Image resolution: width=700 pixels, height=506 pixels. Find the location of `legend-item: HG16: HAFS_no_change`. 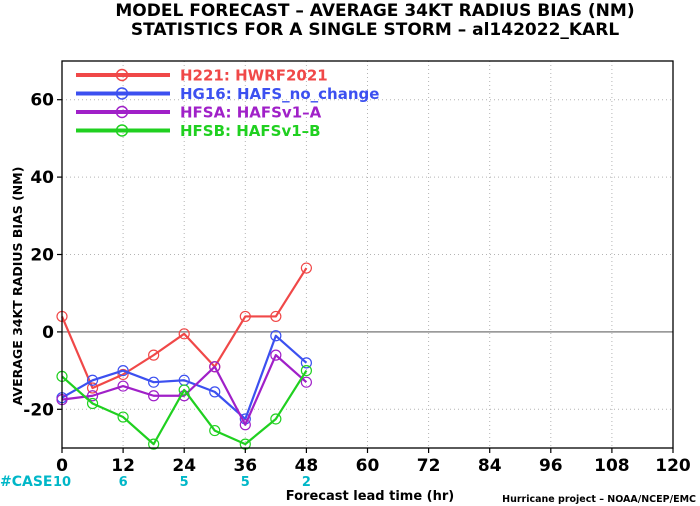

legend-item: HG16: HAFS_no_change is located at coordinates (227, 94).